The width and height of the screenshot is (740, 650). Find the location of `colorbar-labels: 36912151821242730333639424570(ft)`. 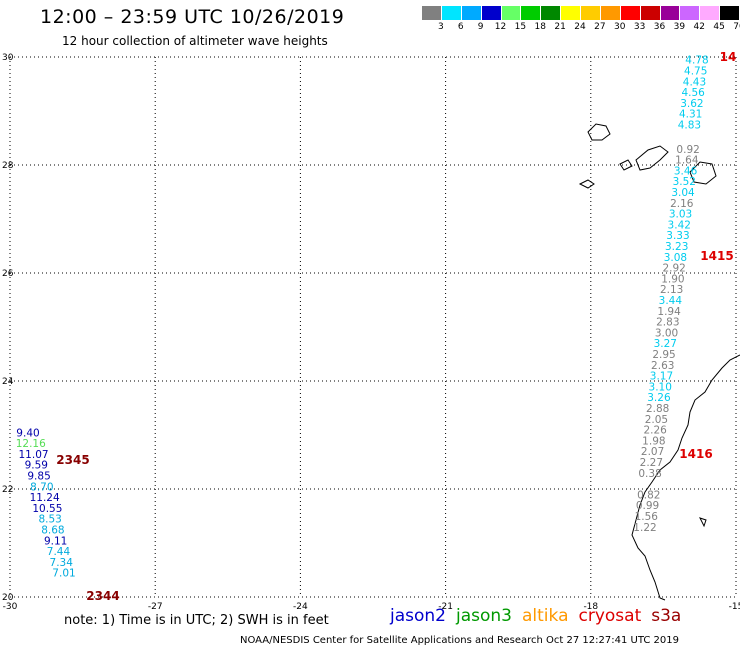

colorbar-labels: 36912151821242730333639424570(ft) is located at coordinates (581, 28).